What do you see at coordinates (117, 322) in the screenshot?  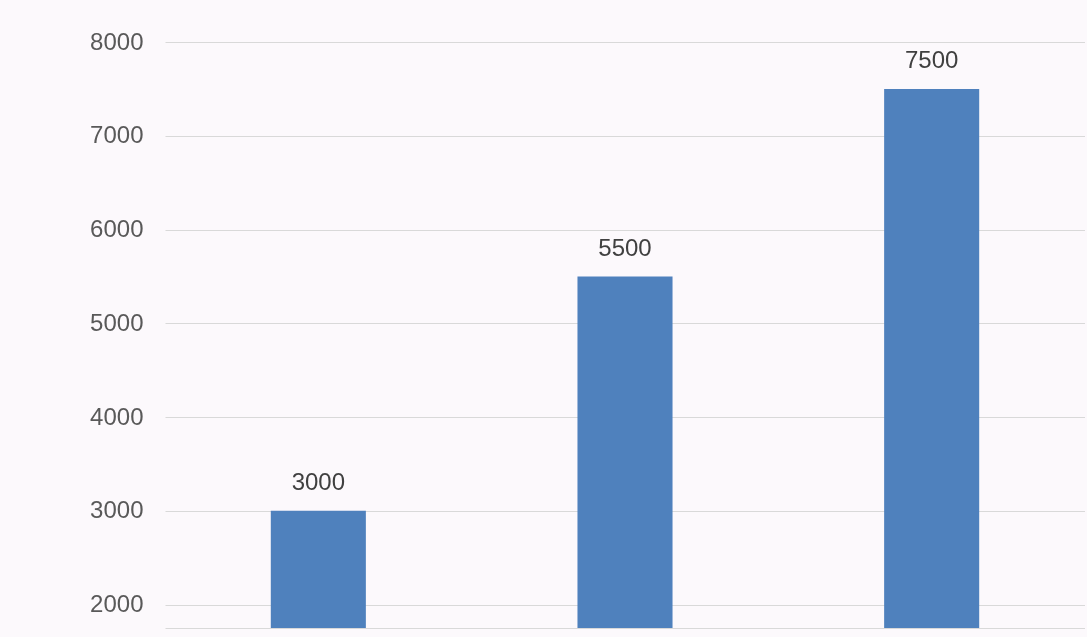 I see `y-tick-label: 5000` at bounding box center [117, 322].